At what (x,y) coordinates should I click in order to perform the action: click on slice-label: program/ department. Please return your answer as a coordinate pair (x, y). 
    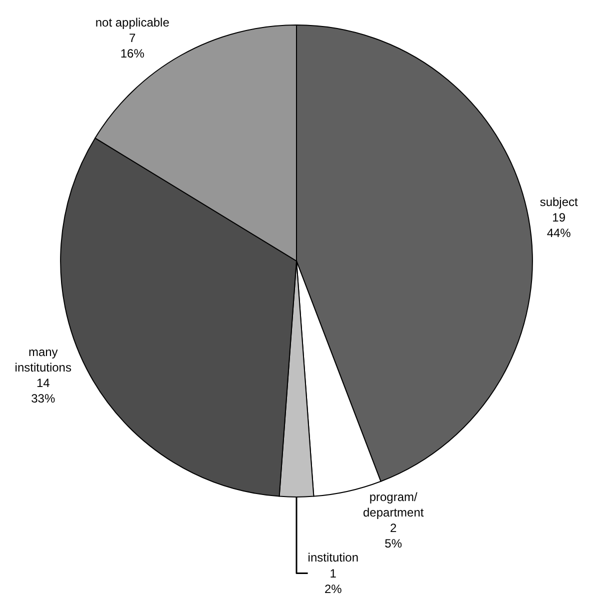
    Looking at the image, I should click on (393, 505).